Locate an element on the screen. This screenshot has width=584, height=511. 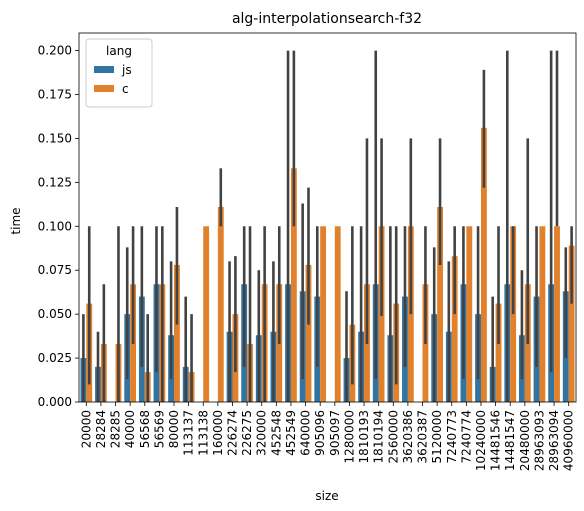
x-tick-label: 905096 is located at coordinates (320, 433).